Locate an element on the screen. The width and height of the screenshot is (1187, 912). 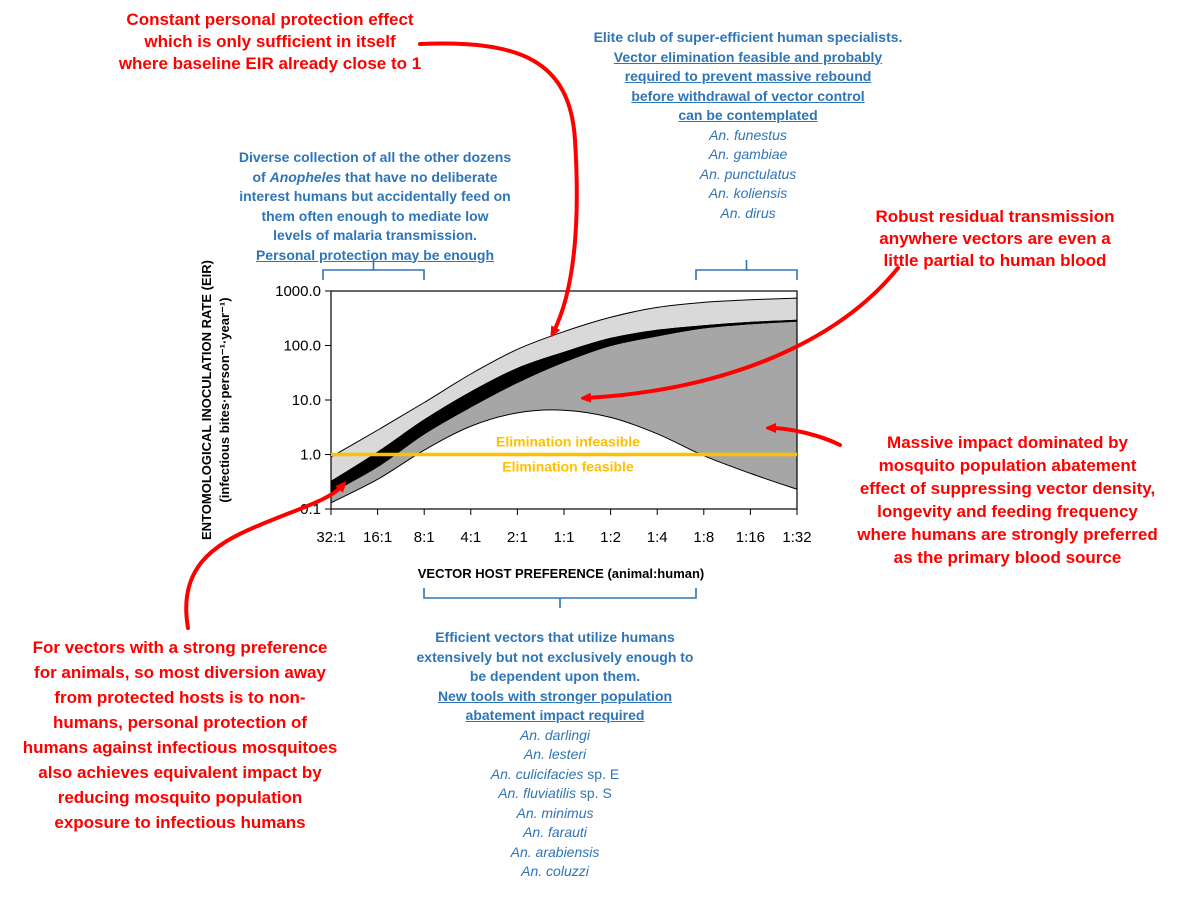
x-tick-label: 1:8 is located at coordinates (703, 537).